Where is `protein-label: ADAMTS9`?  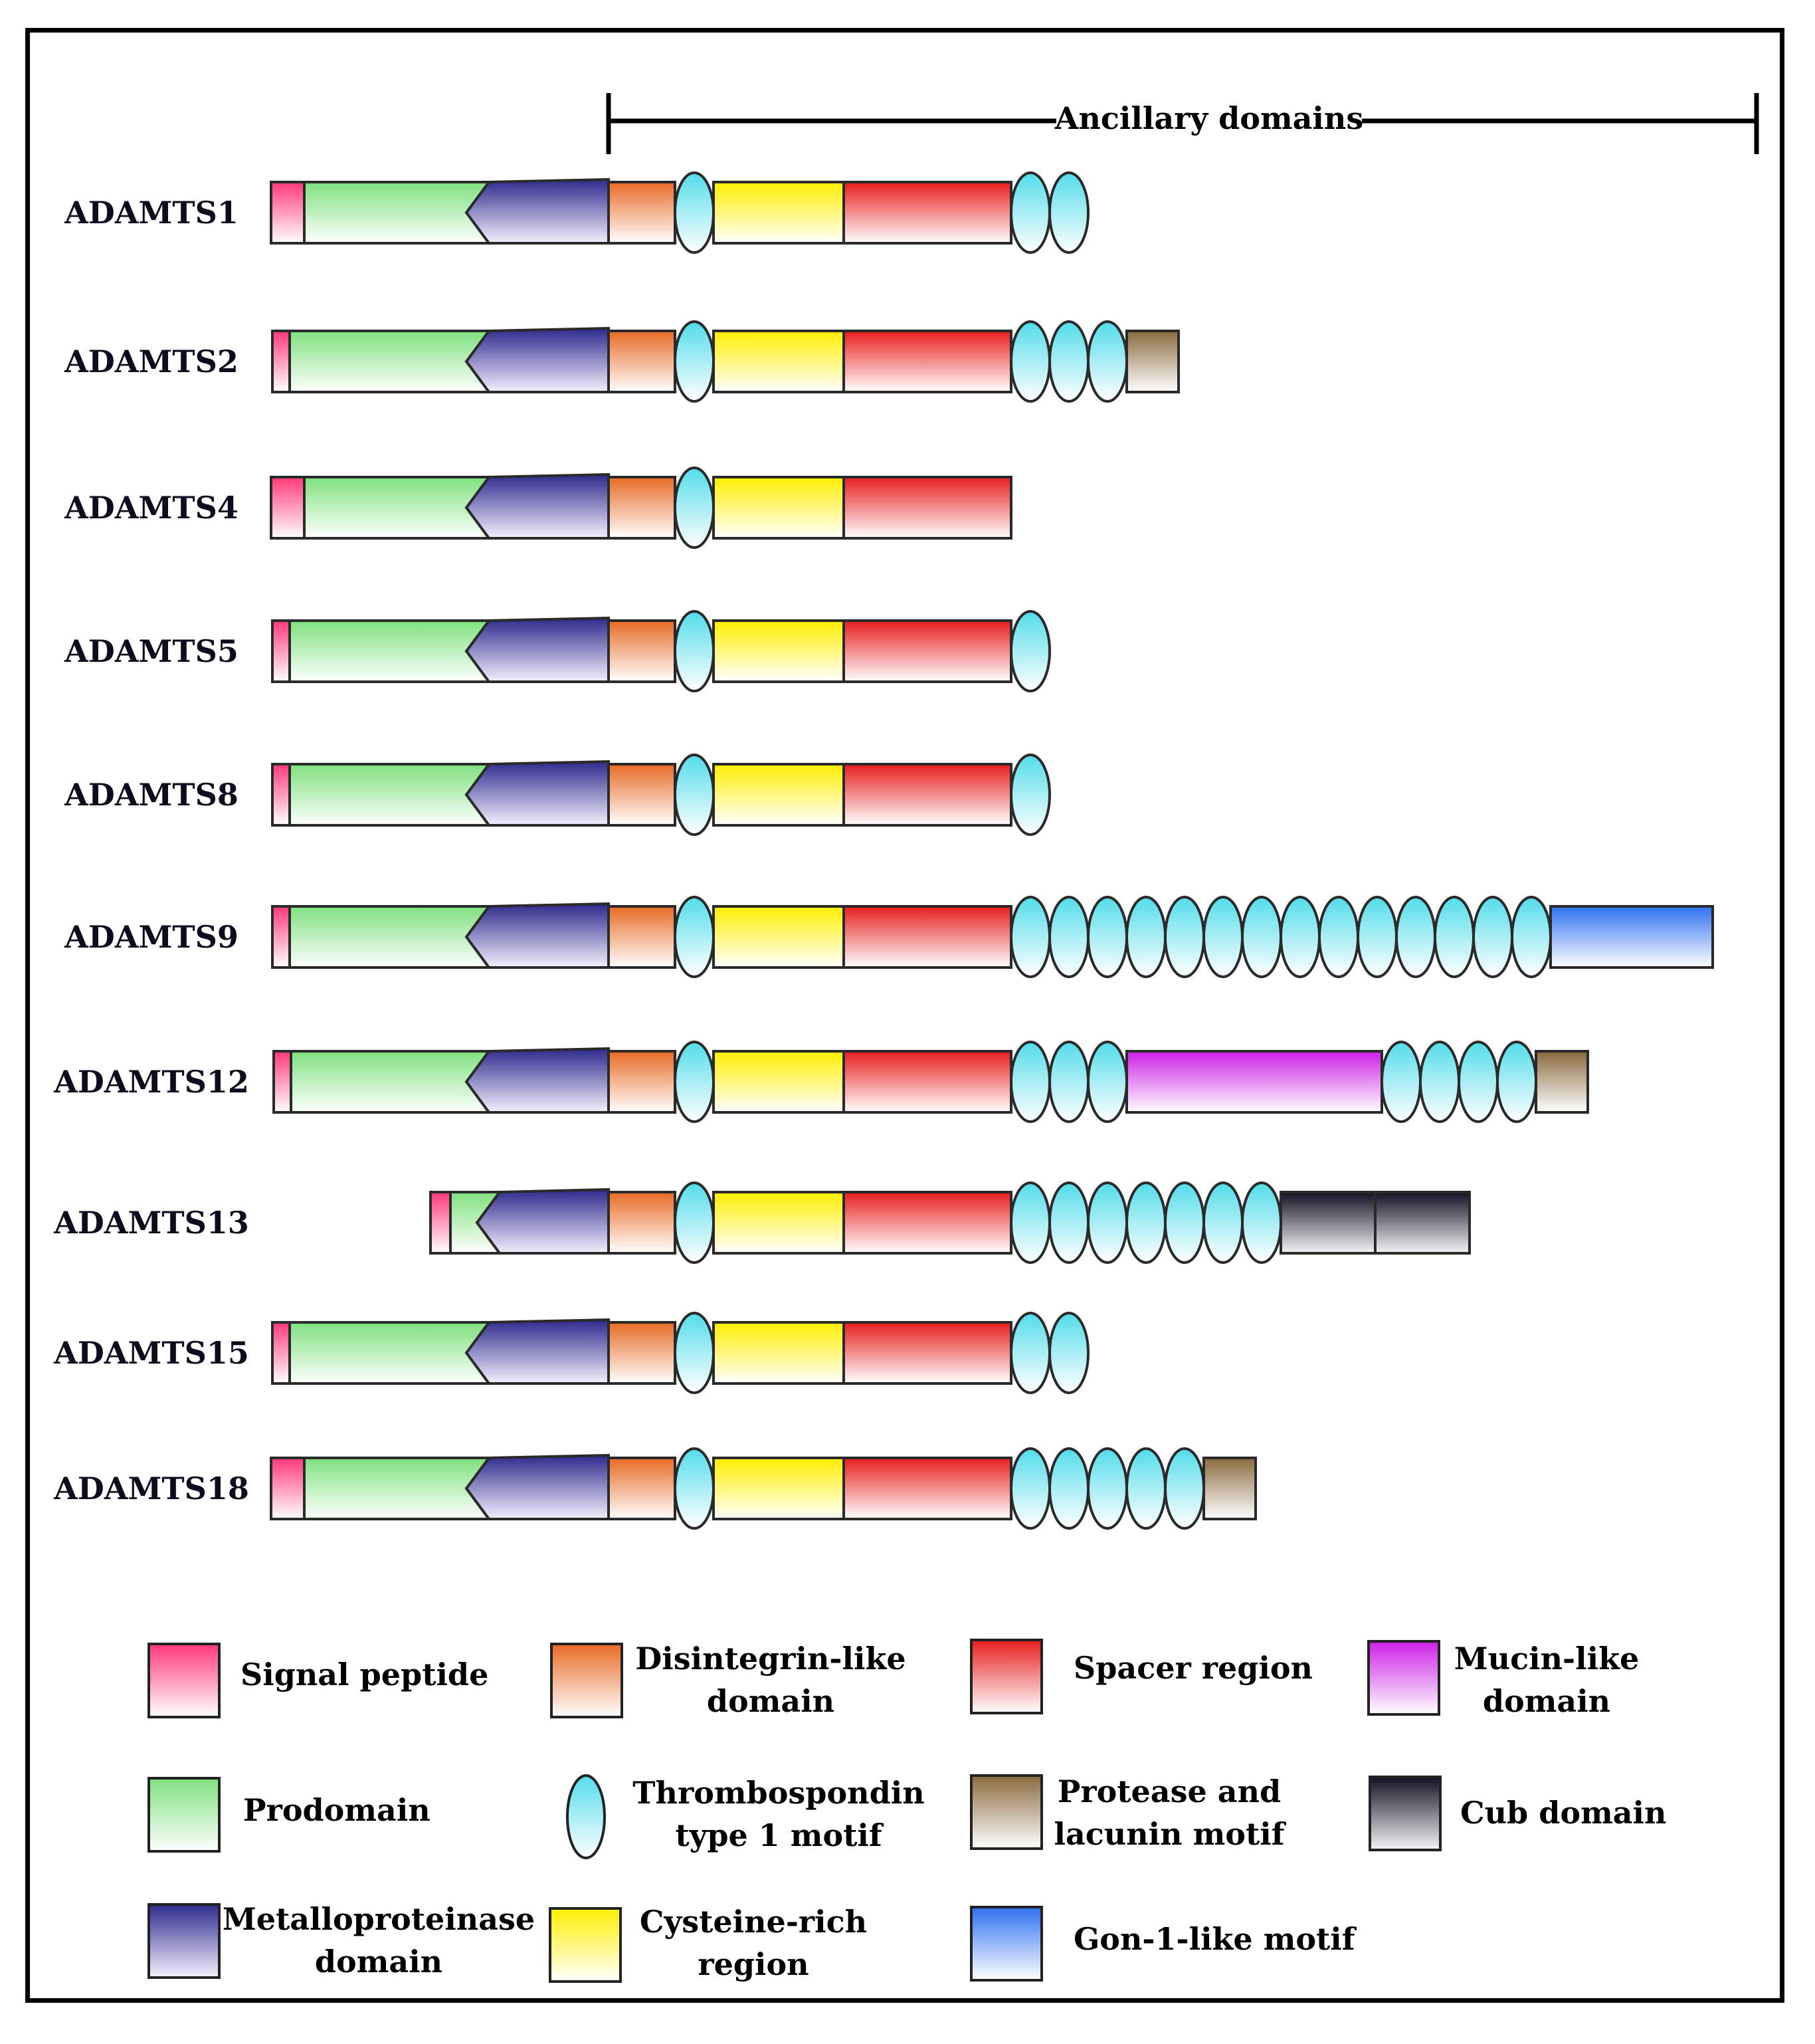 protein-label: ADAMTS9 is located at coordinates (151, 937).